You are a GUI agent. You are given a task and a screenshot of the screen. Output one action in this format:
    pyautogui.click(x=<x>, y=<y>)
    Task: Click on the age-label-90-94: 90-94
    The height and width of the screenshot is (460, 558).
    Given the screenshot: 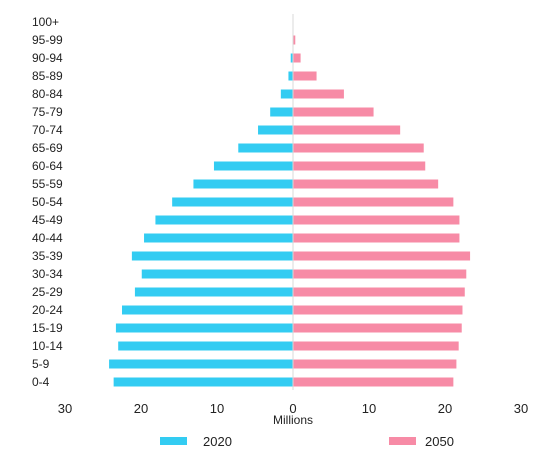 What is the action you would take?
    pyautogui.click(x=47, y=58)
    